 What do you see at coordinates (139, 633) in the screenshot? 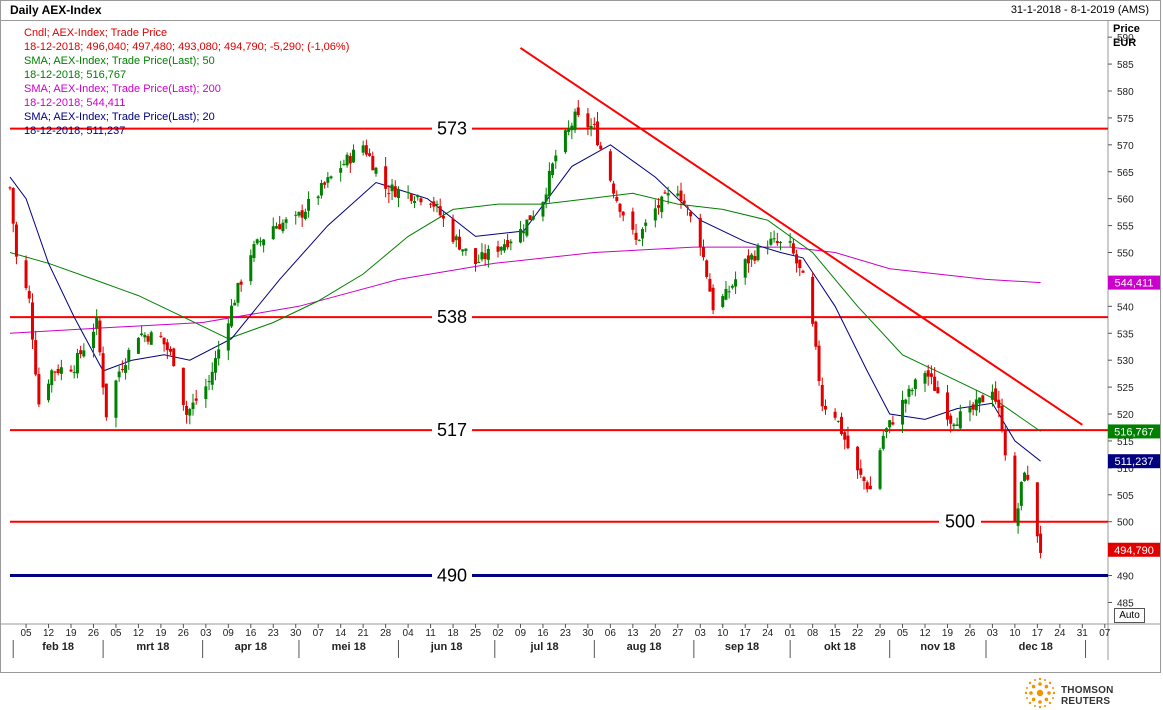
I see `x-tick-label: 12` at bounding box center [139, 633].